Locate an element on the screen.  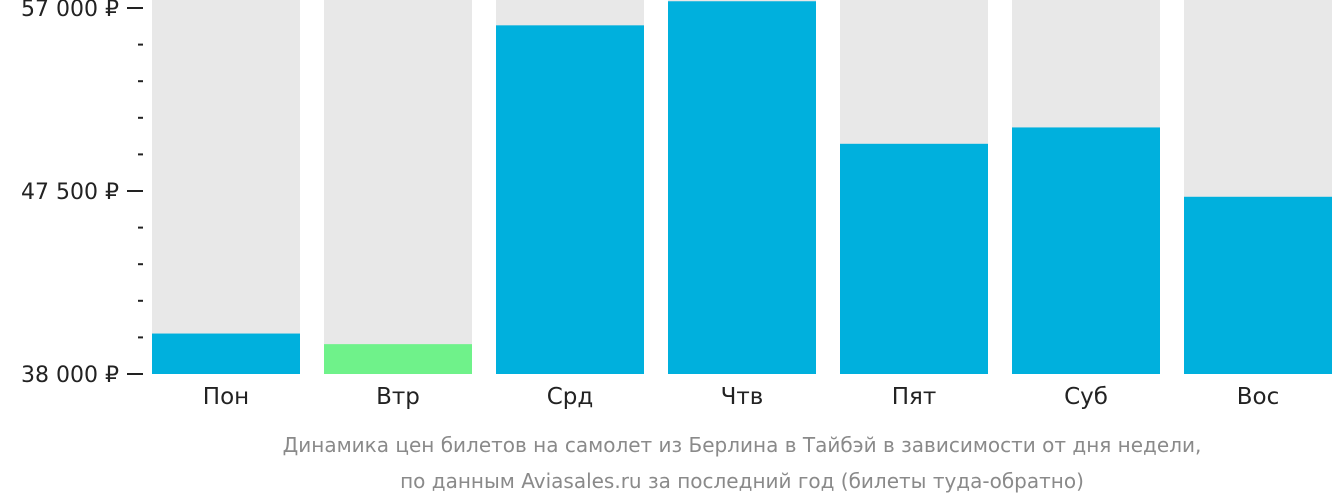
x-tick-label-2: Втр is located at coordinates (398, 397).